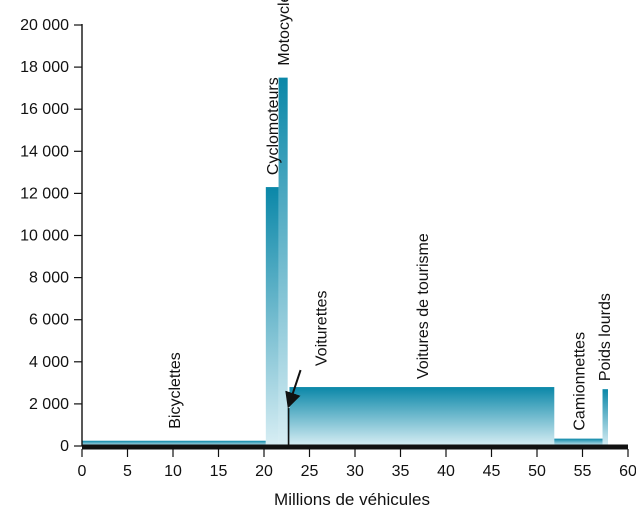  Describe the element at coordinates (175, 390) in the screenshot. I see `label-bicyclettes: Bicyclettes` at that location.